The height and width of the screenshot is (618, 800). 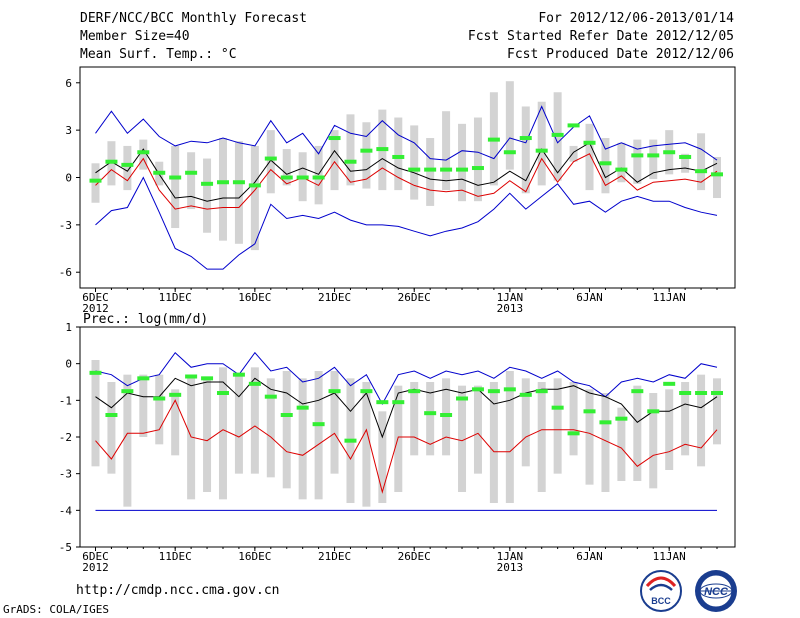 What do you see at coordinates (178, 590) in the screenshot?
I see `footer-url: http://cmdp.ncc.cma.gov.cn` at bounding box center [178, 590].